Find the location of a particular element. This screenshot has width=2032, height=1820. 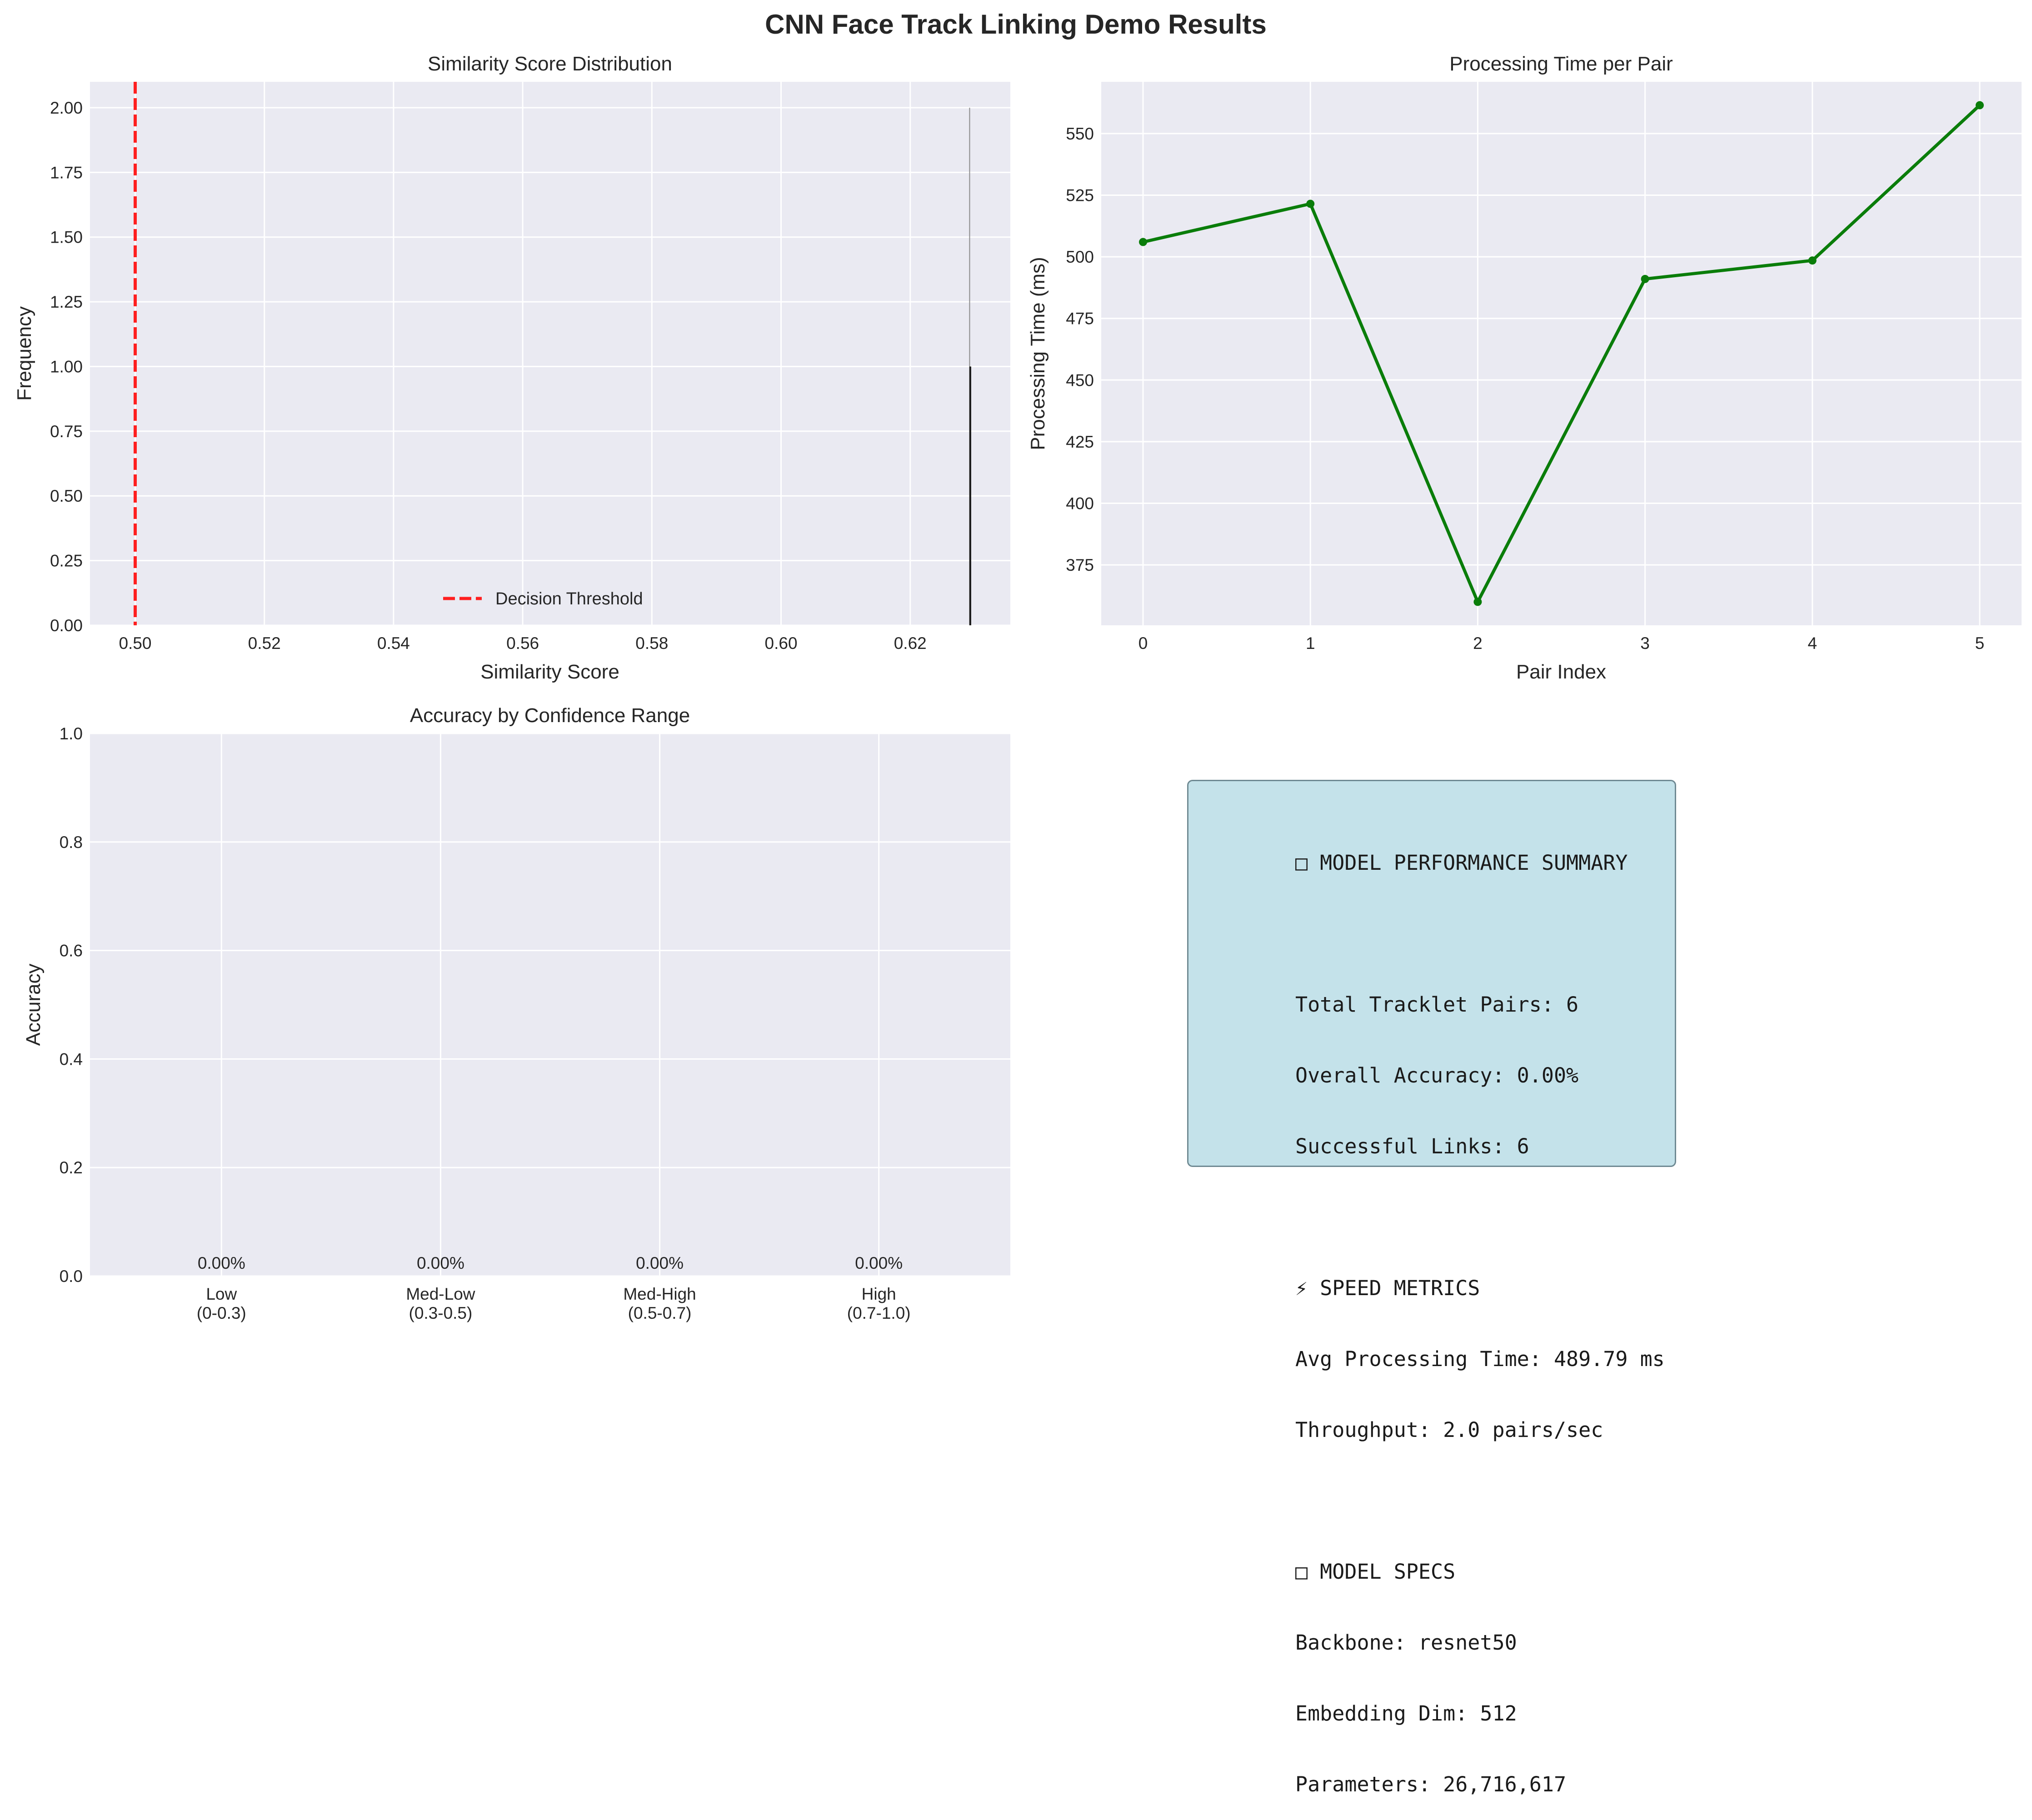

y-axis-label: Processing Time (ms) is located at coordinates (1038, 353).